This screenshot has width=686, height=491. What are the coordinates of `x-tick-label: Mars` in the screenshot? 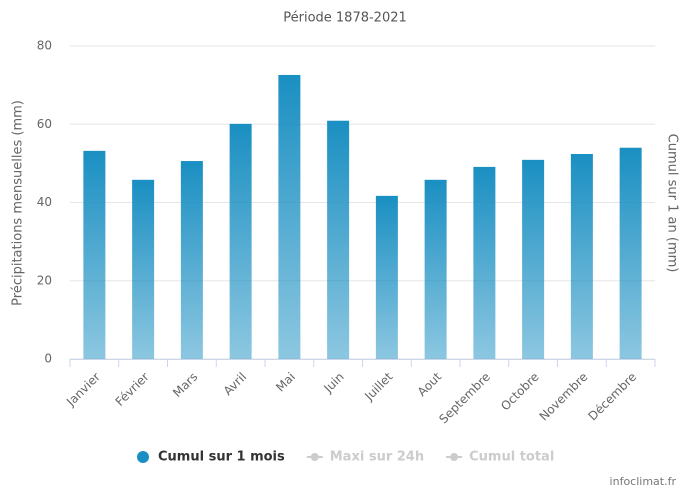 It's located at (185, 385).